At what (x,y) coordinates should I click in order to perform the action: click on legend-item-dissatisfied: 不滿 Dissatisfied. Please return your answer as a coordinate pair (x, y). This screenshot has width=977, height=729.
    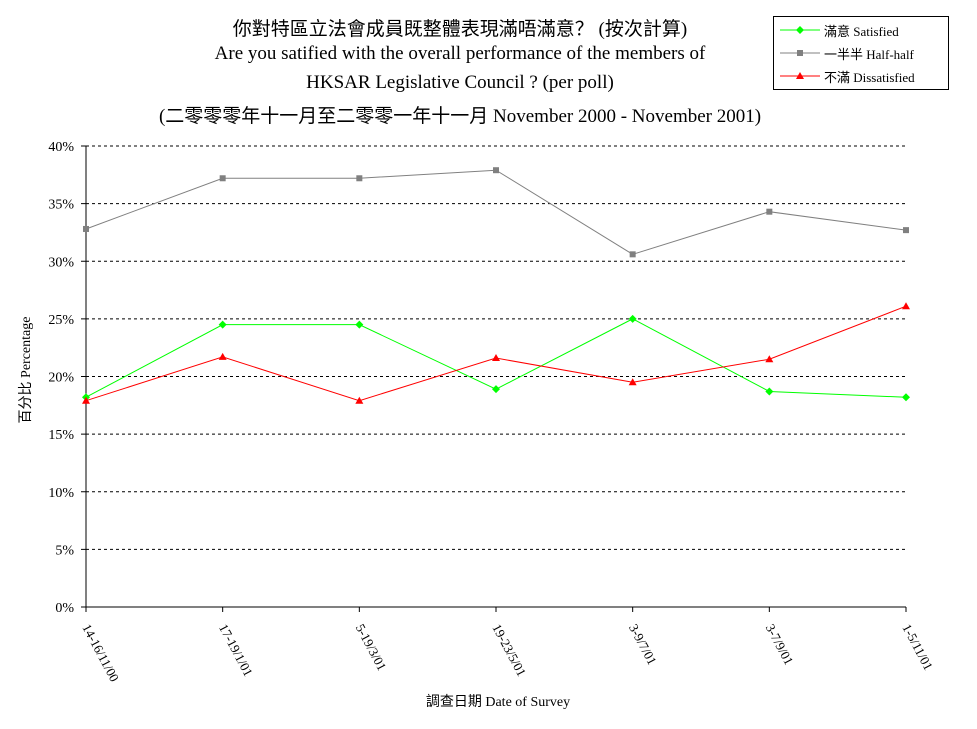
    Looking at the image, I should click on (847, 76).